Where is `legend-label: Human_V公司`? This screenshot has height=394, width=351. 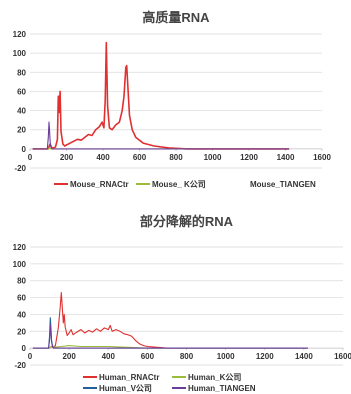
legend-label: Human_V公司 is located at coordinates (125, 388).